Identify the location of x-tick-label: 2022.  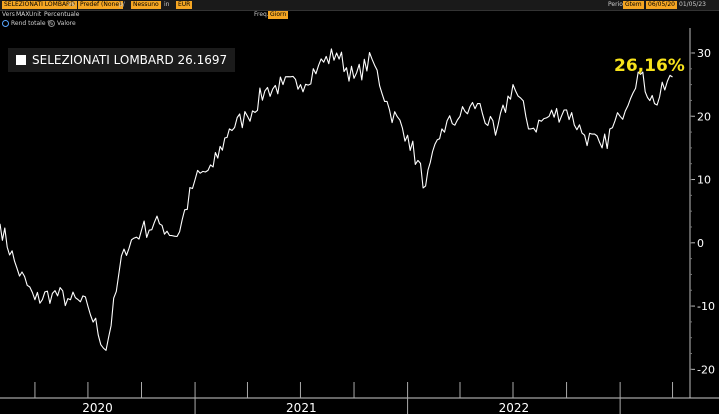
(514, 407).